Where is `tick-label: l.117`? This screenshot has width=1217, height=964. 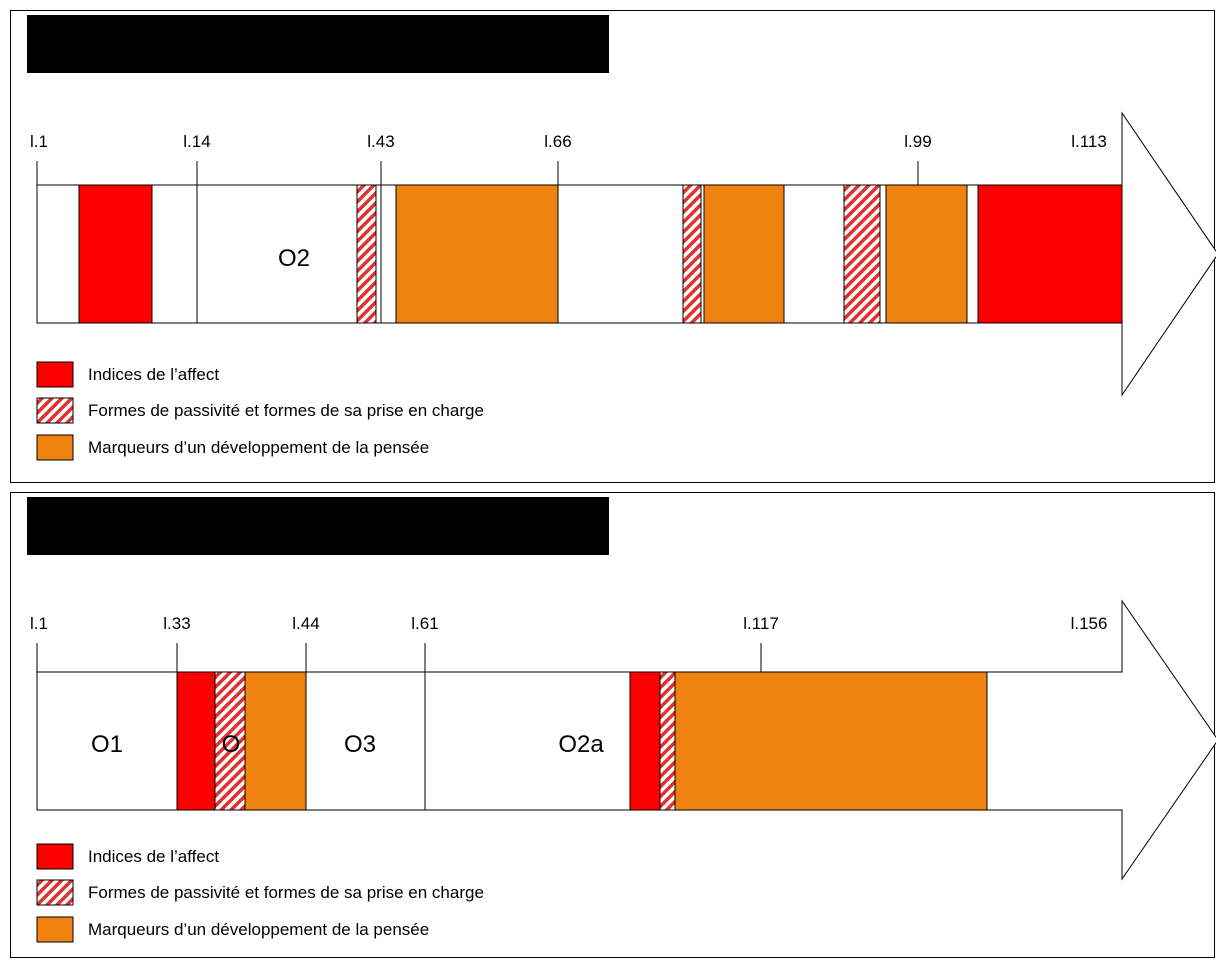
tick-label: l.117 is located at coordinates (761, 623).